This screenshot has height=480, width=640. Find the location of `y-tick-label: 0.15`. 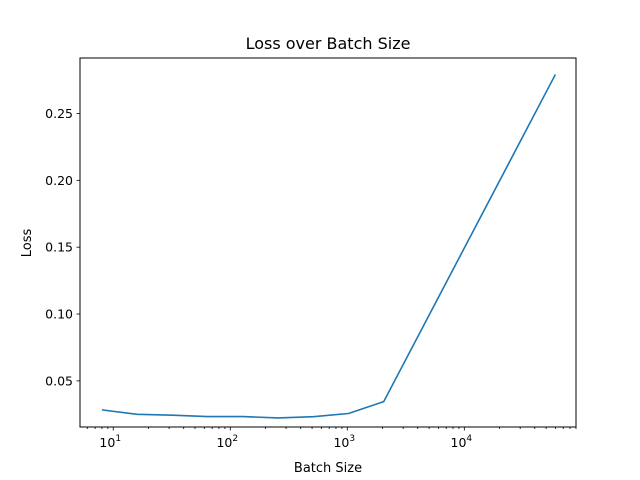

y-tick-label: 0.15 is located at coordinates (59, 247).